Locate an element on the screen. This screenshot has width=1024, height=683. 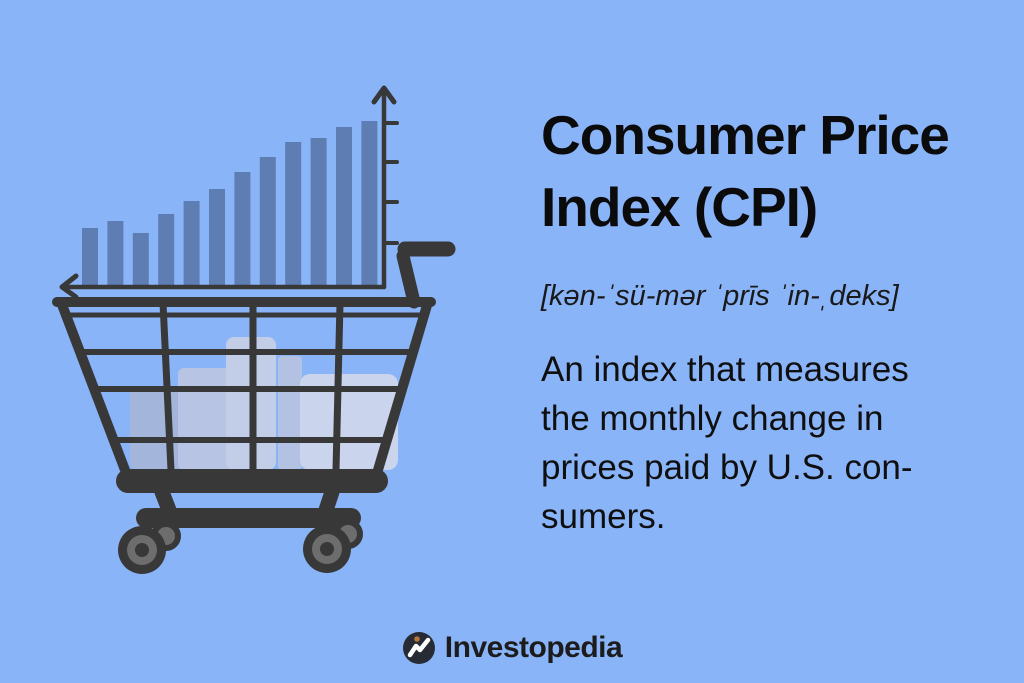
title-line-1: Consumer Price is located at coordinates (745, 135).